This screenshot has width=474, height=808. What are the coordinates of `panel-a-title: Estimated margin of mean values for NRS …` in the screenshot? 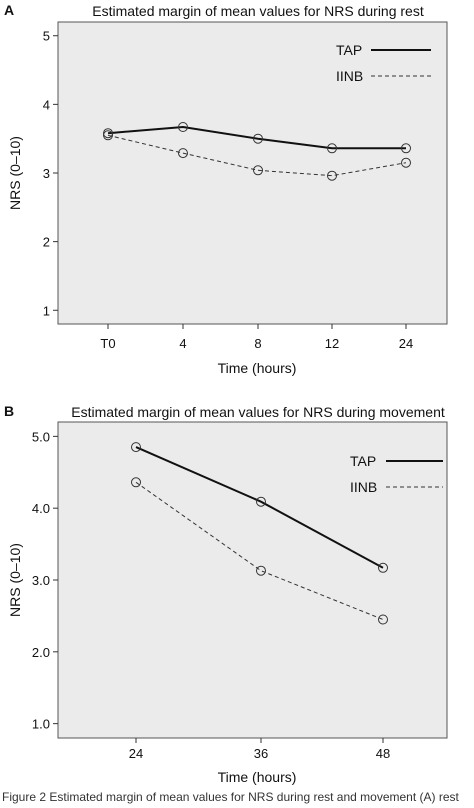 It's located at (258, 11).